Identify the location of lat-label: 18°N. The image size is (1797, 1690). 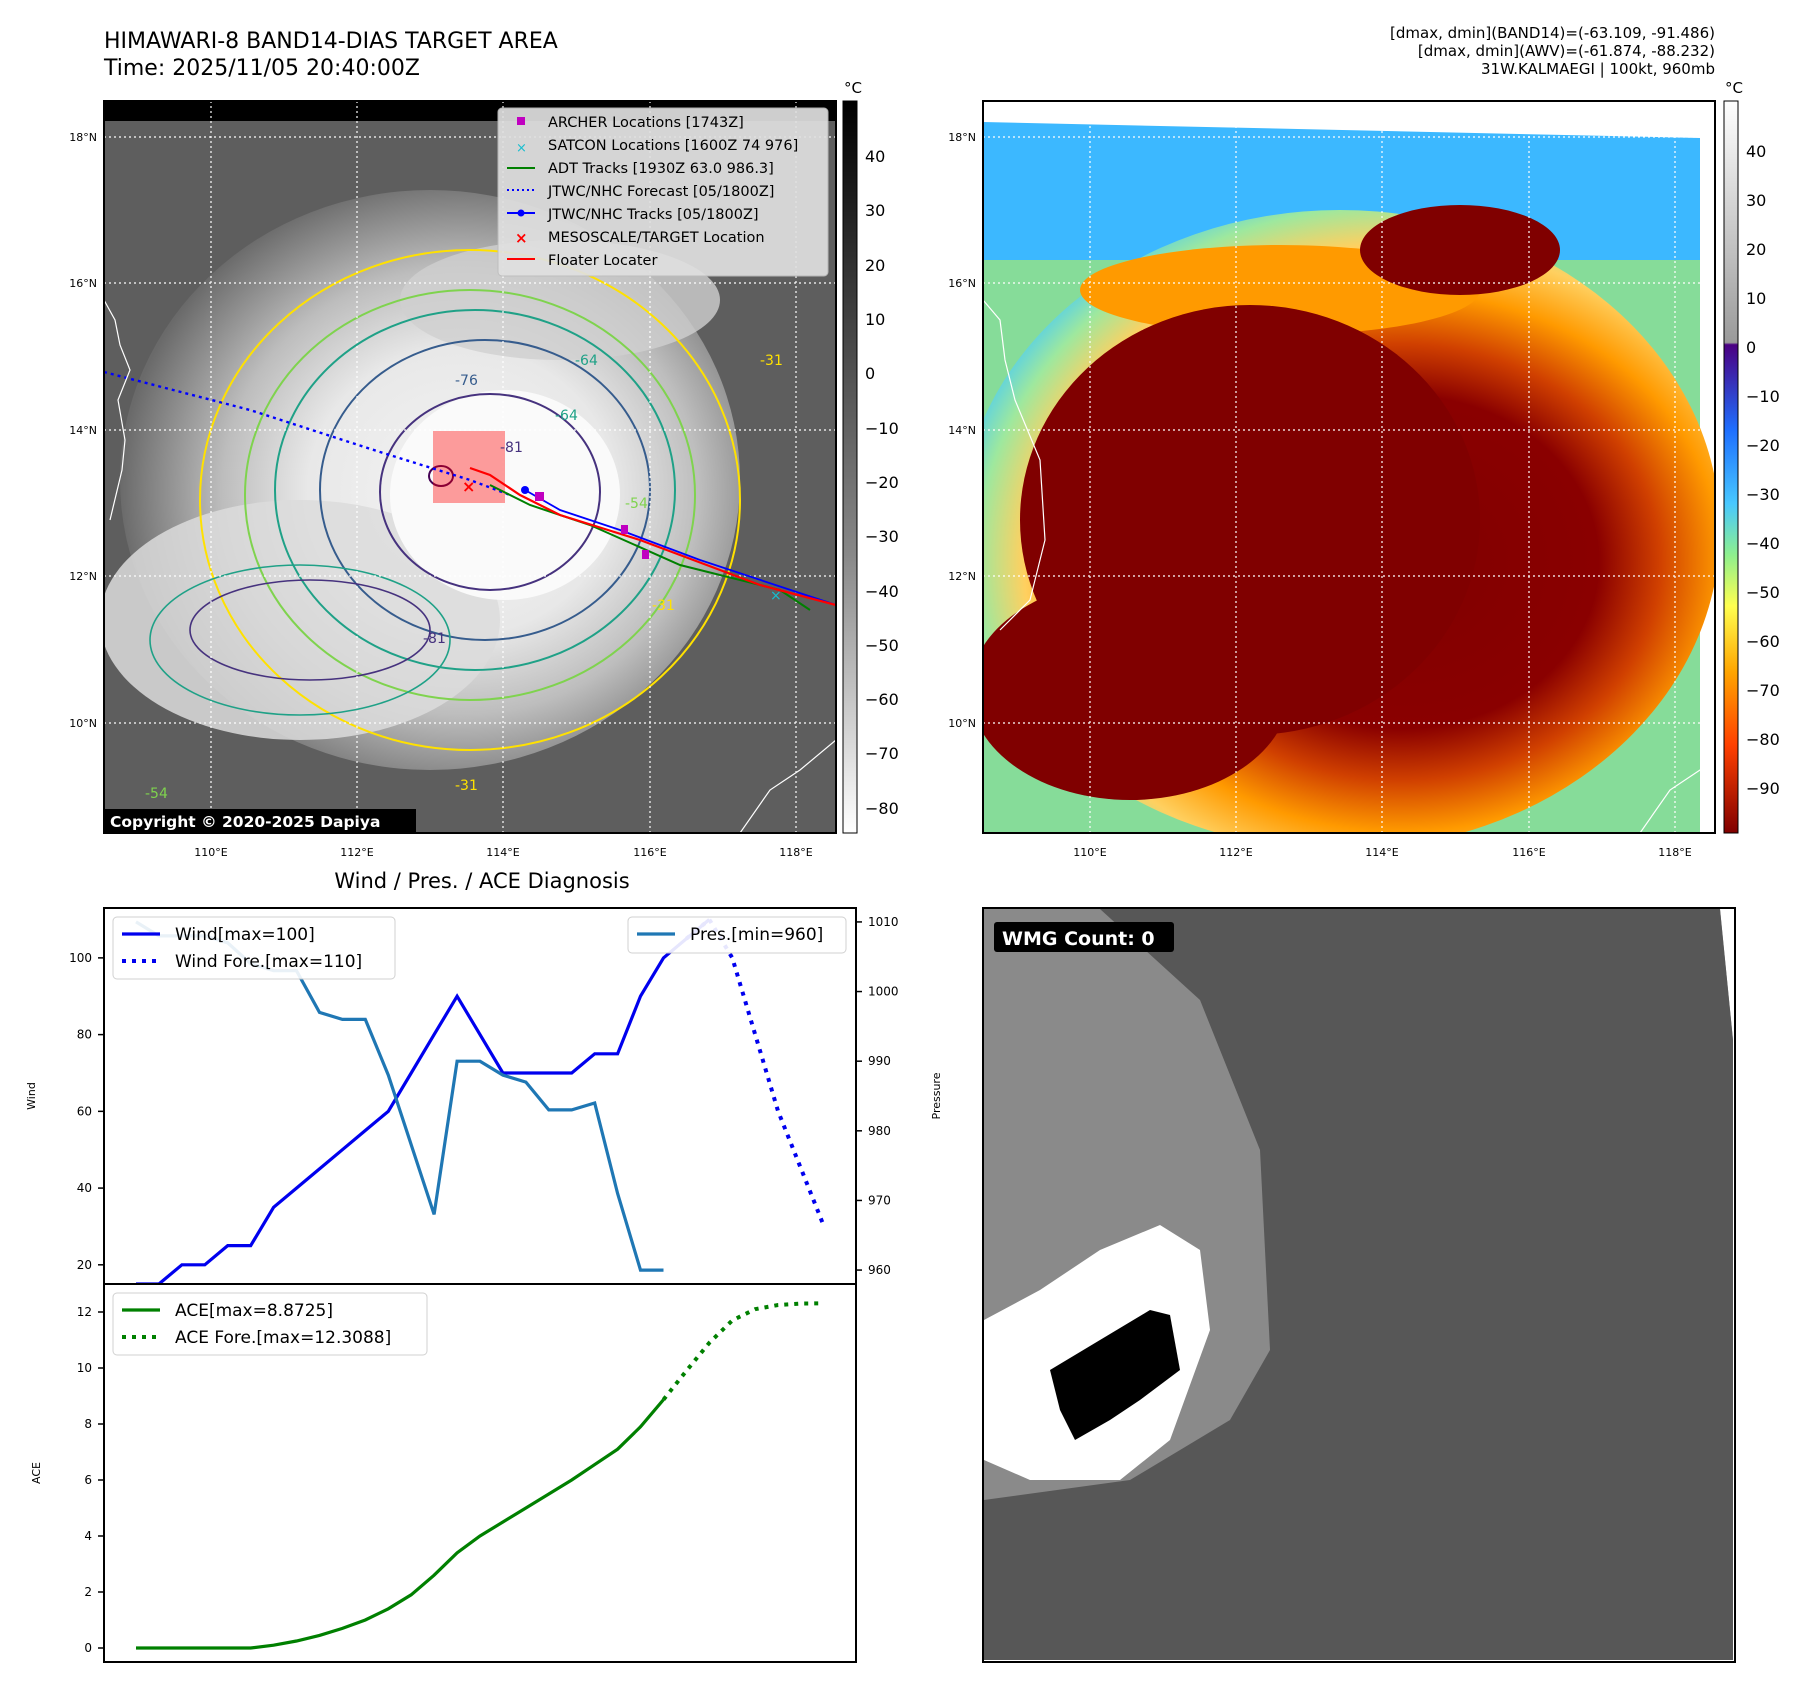
(962, 137).